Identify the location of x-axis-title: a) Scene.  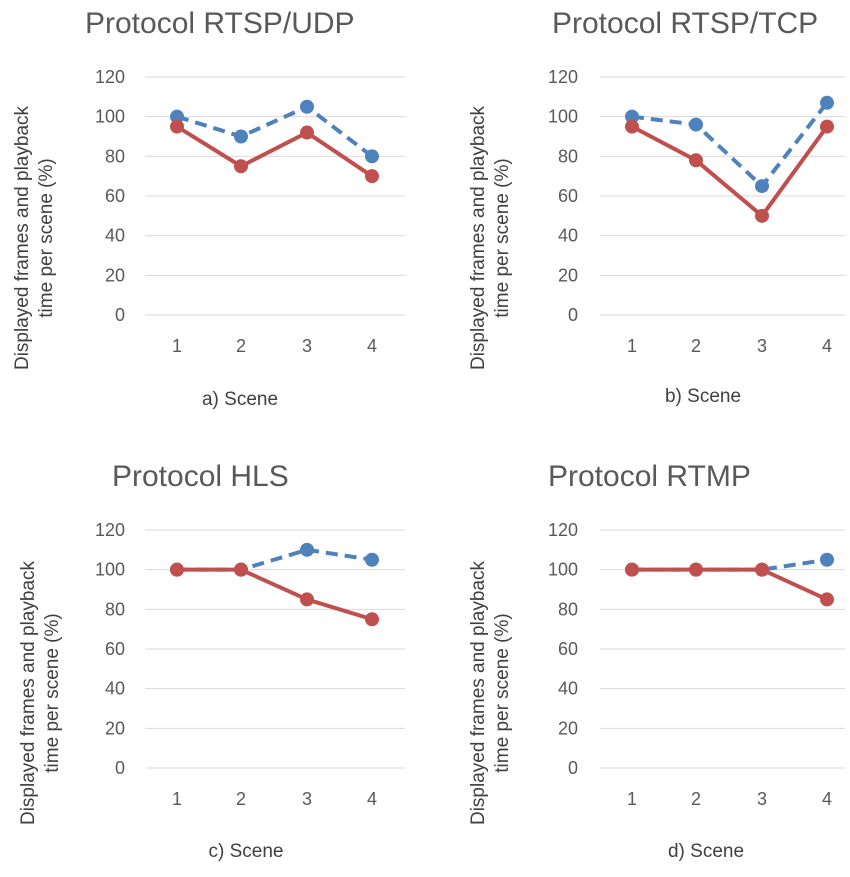
(240, 399).